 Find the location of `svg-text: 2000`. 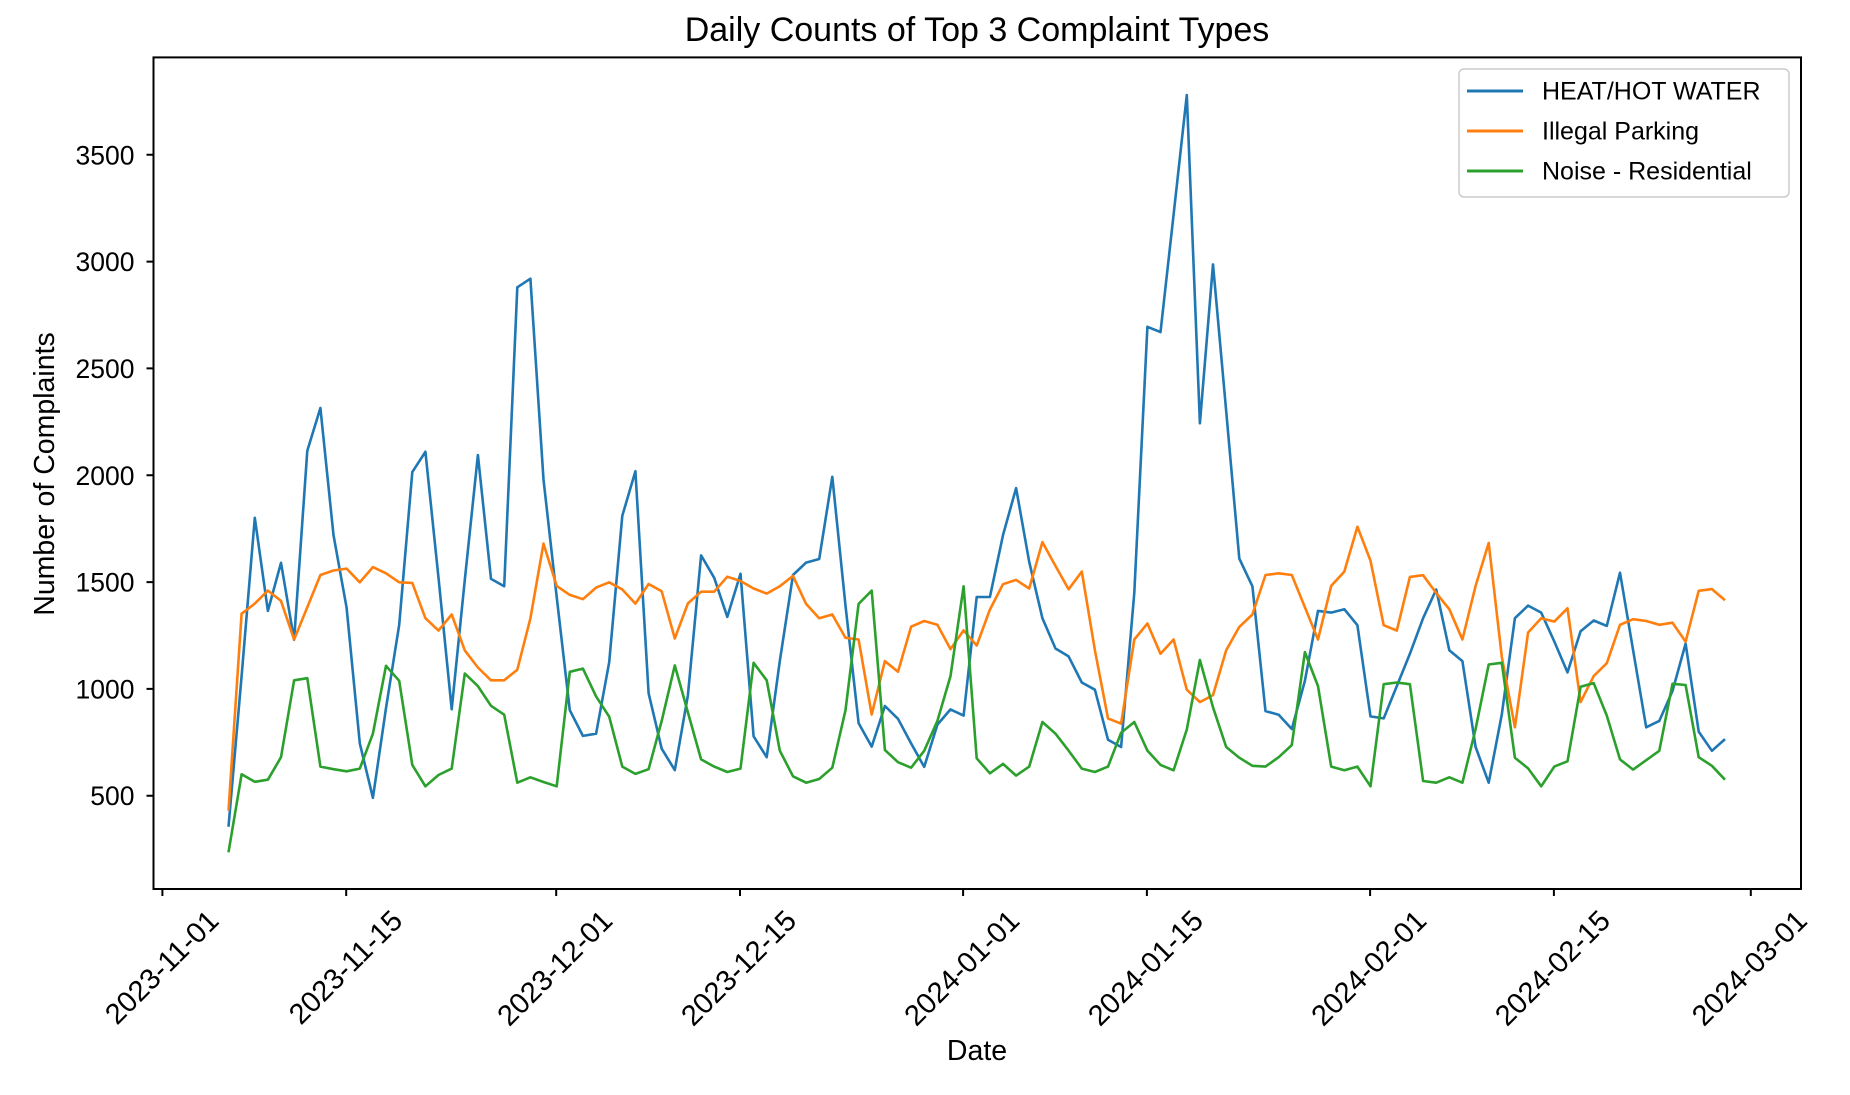

svg-text: 2000 is located at coordinates (105, 476).